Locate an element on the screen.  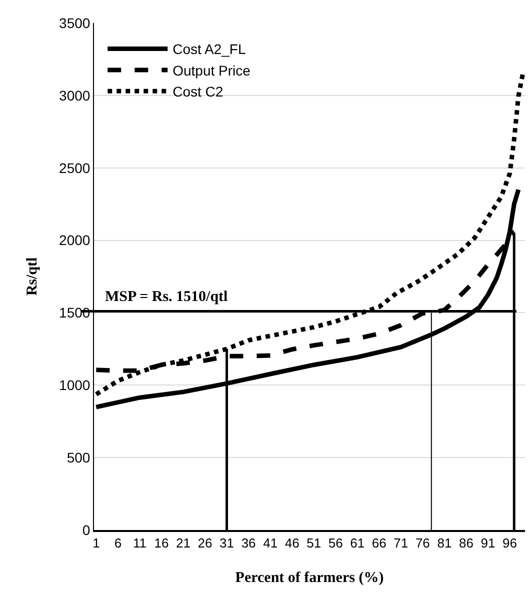
legend-label: Output Price is located at coordinates (211, 70).